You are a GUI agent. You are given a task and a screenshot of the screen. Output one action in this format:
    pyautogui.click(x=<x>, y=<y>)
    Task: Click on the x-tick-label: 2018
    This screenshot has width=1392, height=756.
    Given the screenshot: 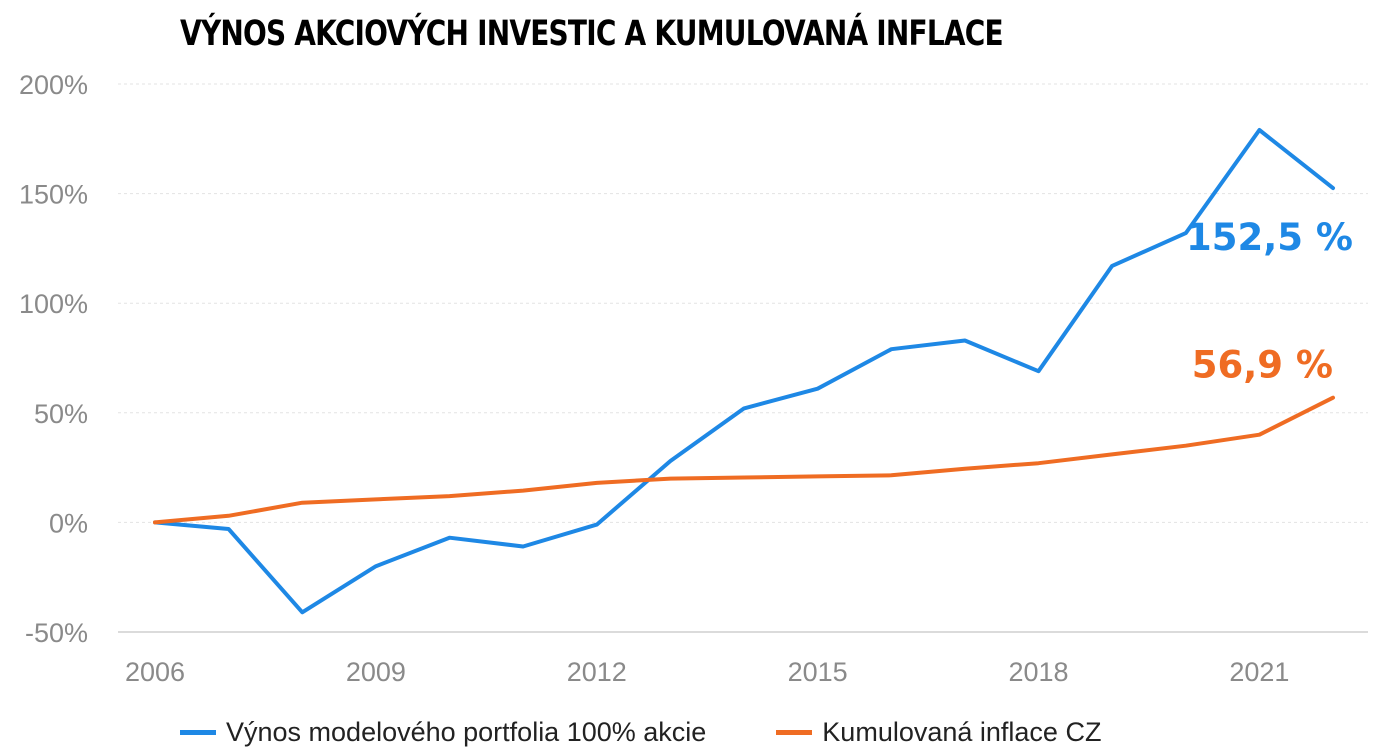 What is the action you would take?
    pyautogui.click(x=1038, y=672)
    